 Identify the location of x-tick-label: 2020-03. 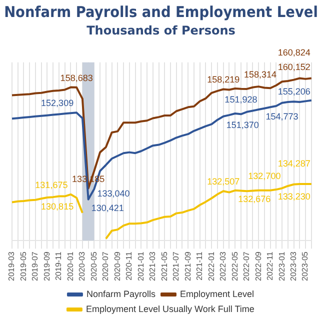
(82, 266).